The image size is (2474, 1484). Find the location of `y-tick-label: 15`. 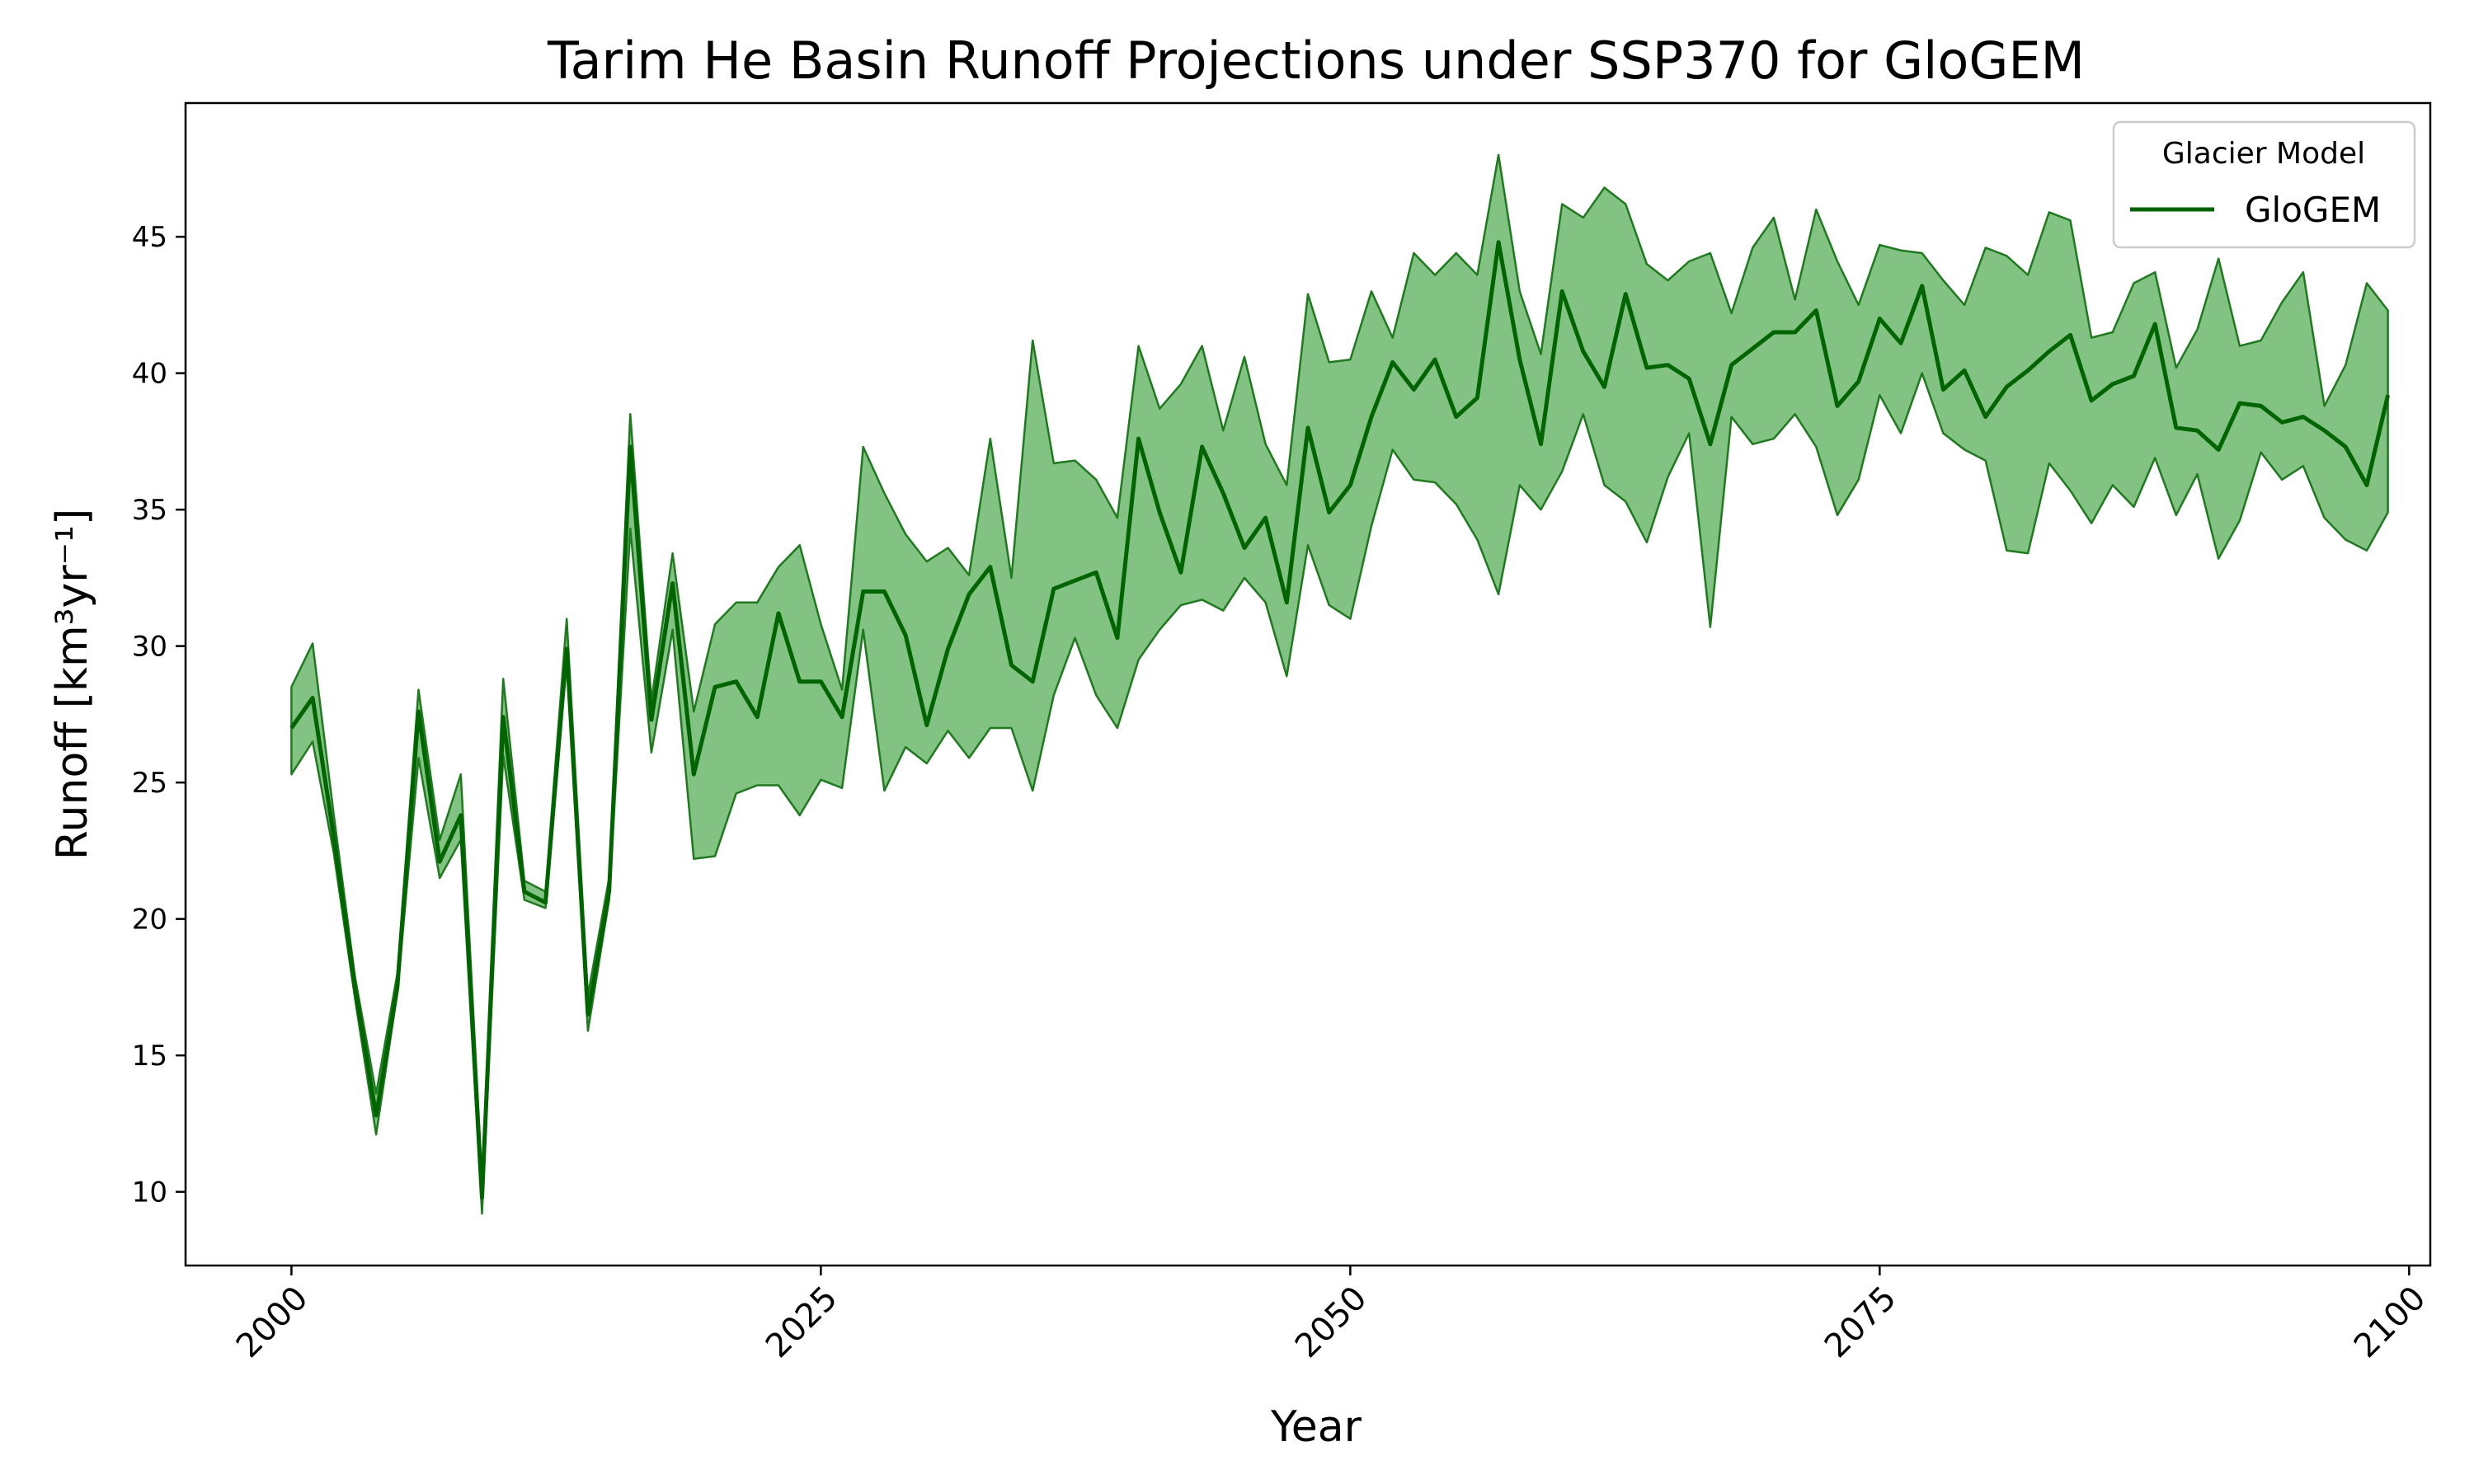

y-tick-label: 15 is located at coordinates (149, 1056).